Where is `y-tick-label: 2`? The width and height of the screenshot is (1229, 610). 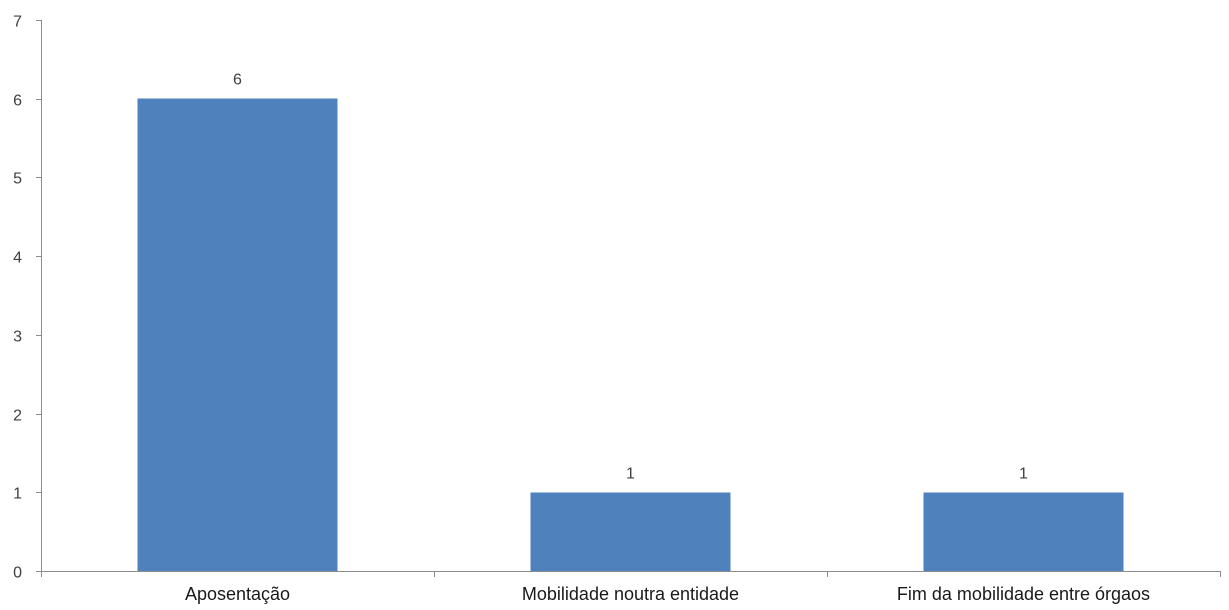 y-tick-label: 2 is located at coordinates (17, 416).